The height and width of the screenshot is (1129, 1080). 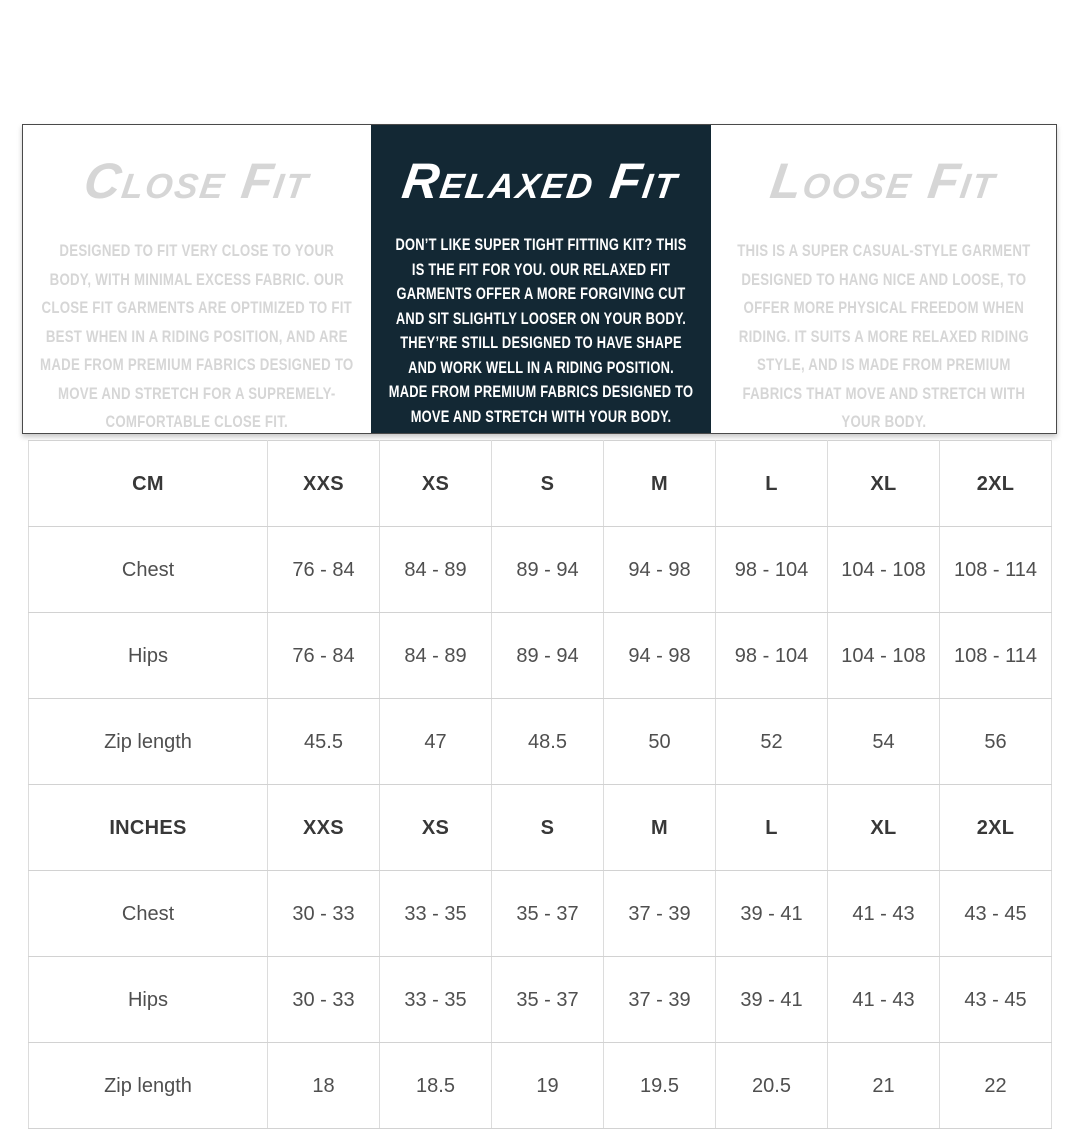 I want to click on fit-title-loose: Loose Fit, so click(x=883, y=181).